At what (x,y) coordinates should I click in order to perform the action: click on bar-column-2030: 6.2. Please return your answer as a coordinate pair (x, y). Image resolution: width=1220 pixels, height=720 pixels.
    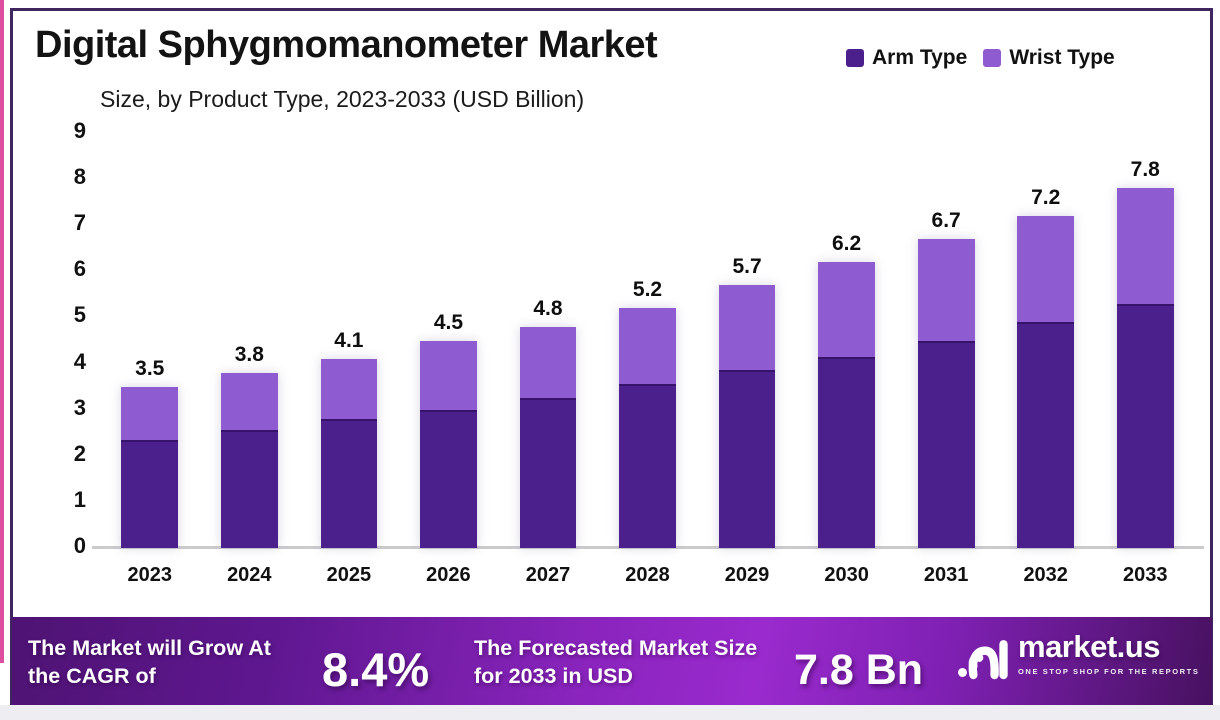
    Looking at the image, I should click on (847, 340).